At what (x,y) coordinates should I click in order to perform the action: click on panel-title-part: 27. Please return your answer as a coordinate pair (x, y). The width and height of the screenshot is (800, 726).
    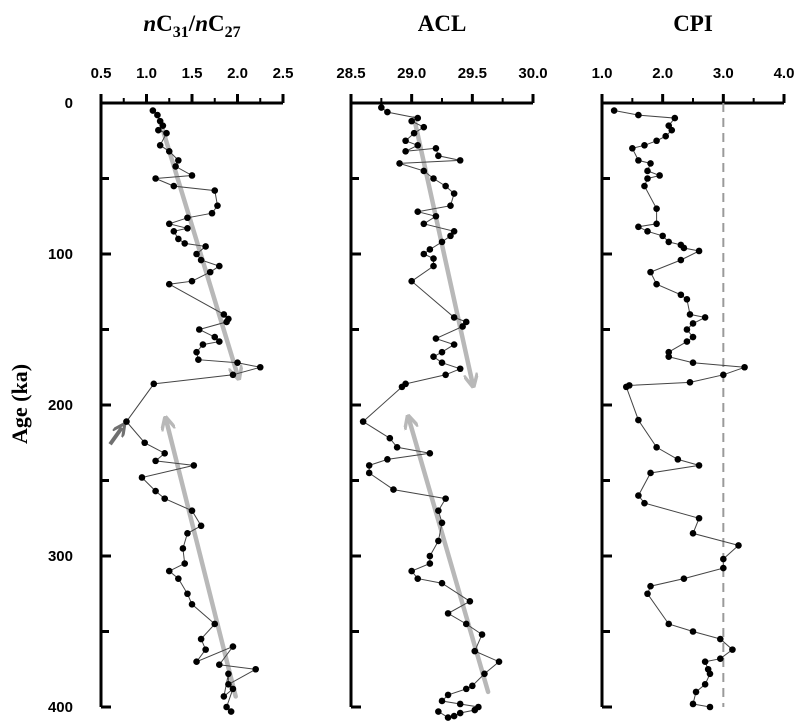
    Looking at the image, I should click on (233, 32).